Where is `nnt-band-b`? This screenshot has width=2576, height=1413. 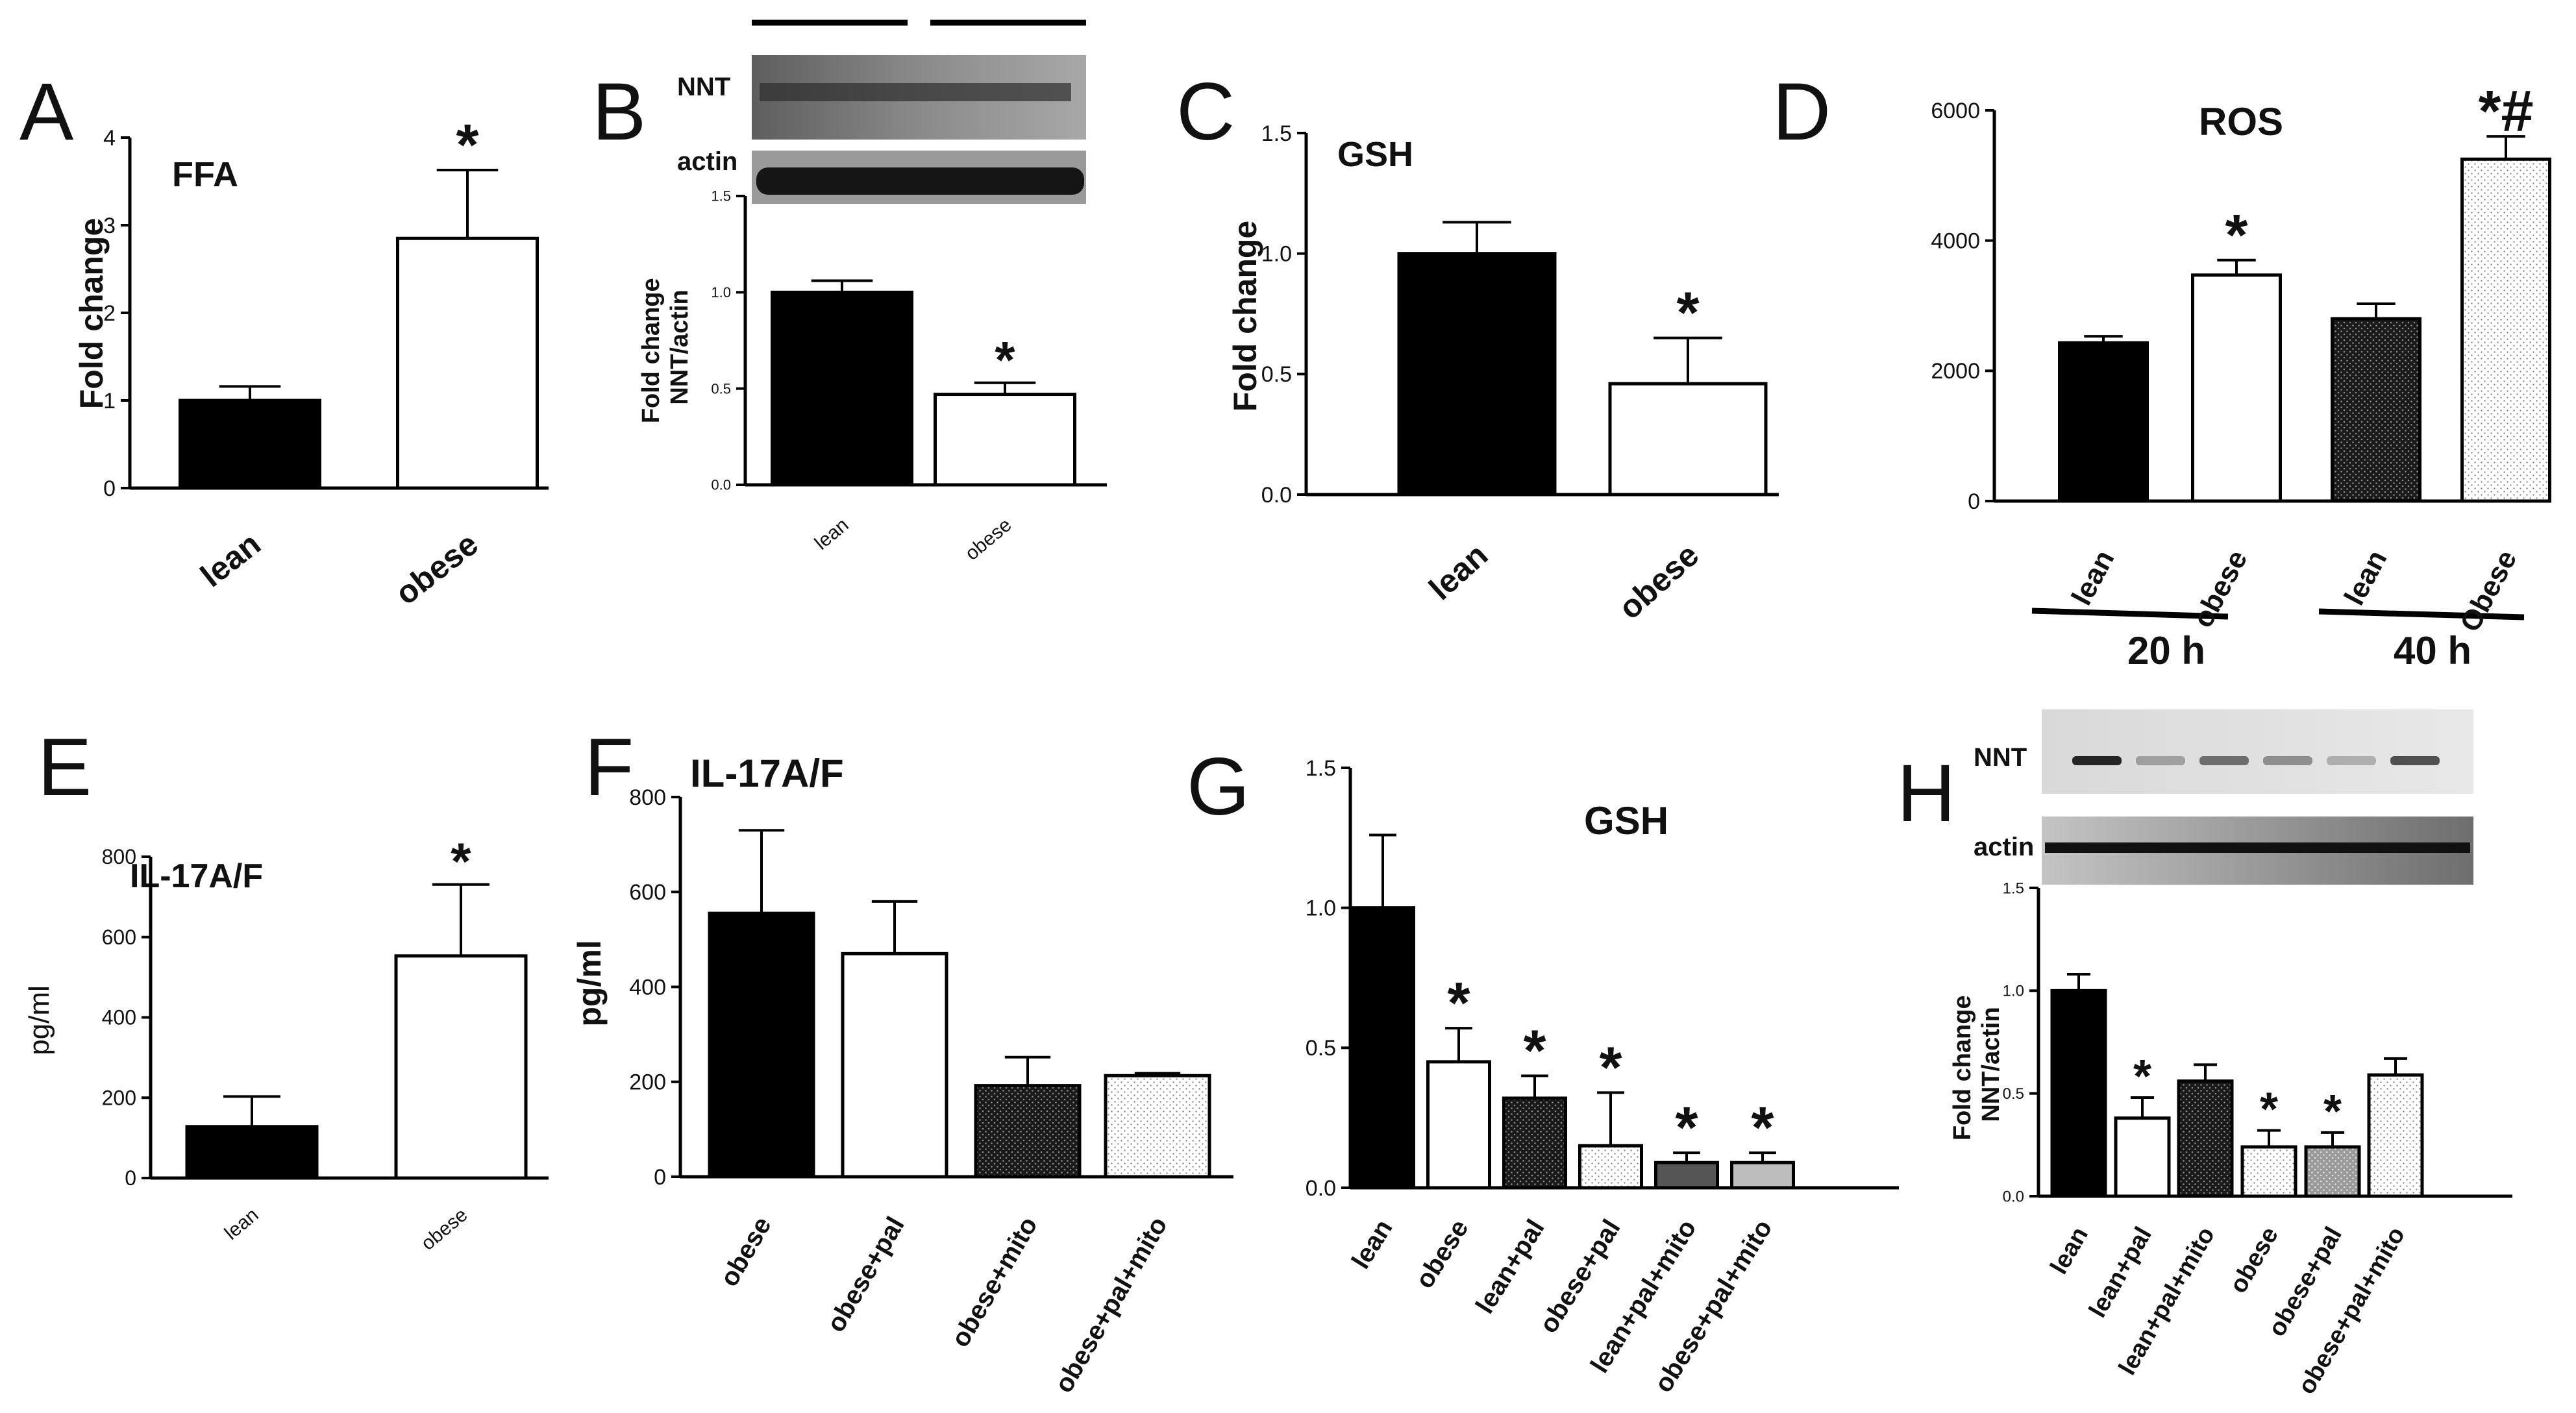
nnt-band-b is located at coordinates (915, 92).